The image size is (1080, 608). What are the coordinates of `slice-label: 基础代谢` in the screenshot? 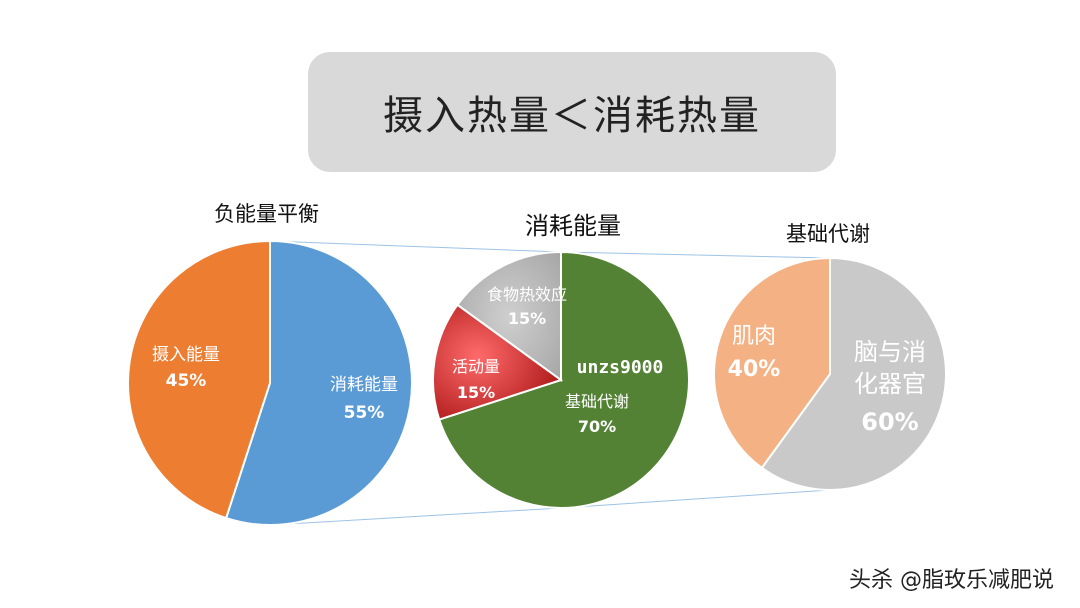 It's located at (597, 401).